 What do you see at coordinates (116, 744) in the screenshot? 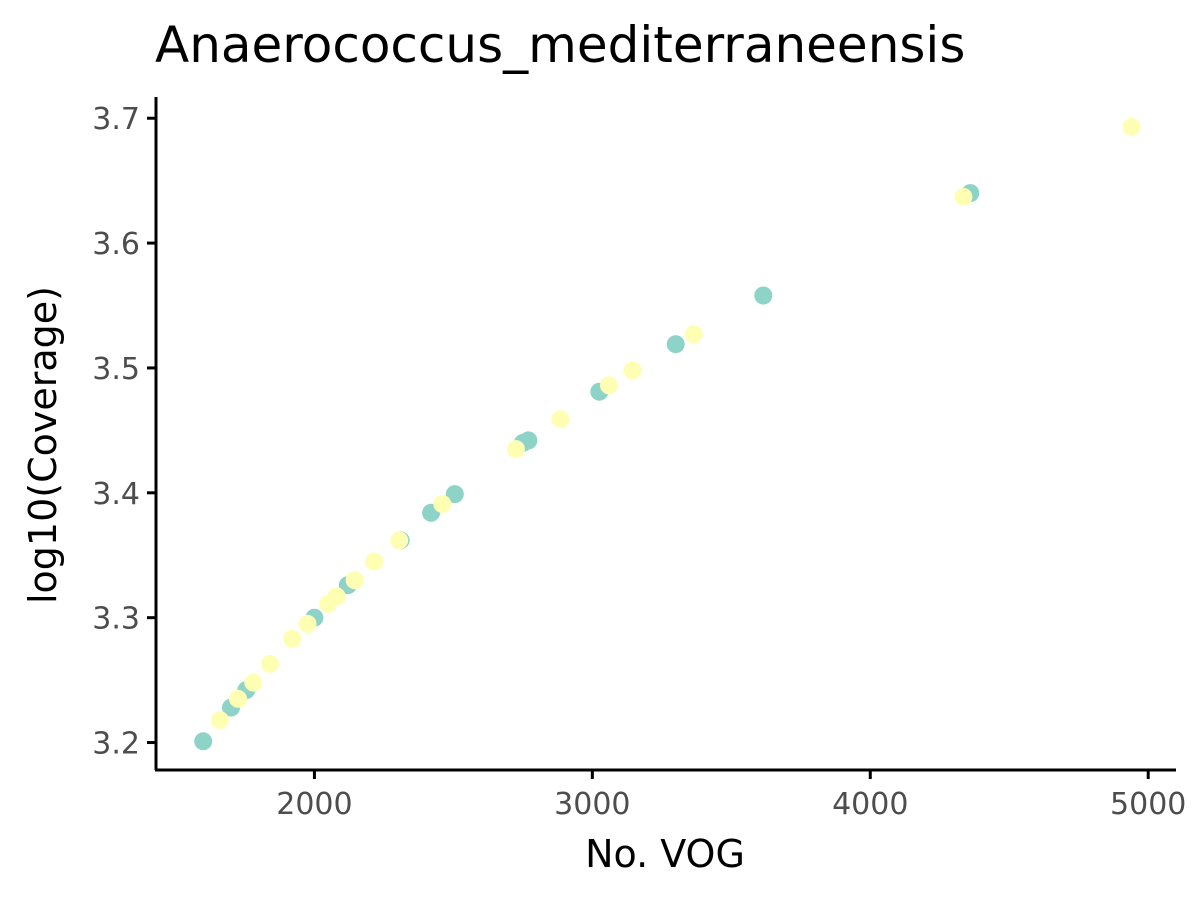
I see `y-tick-label: 3.2` at bounding box center [116, 744].